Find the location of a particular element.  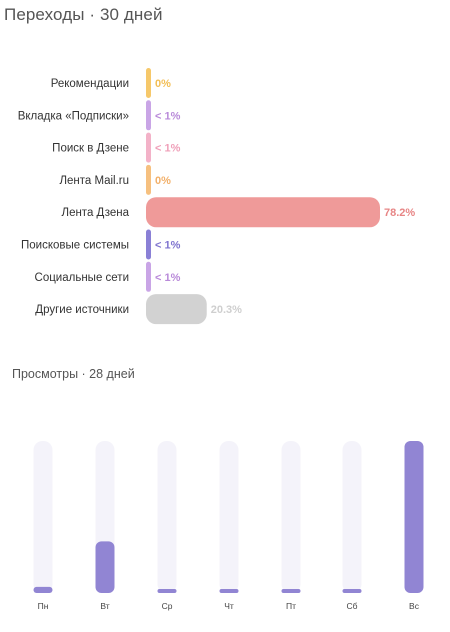

day-label: Пт is located at coordinates (291, 606).